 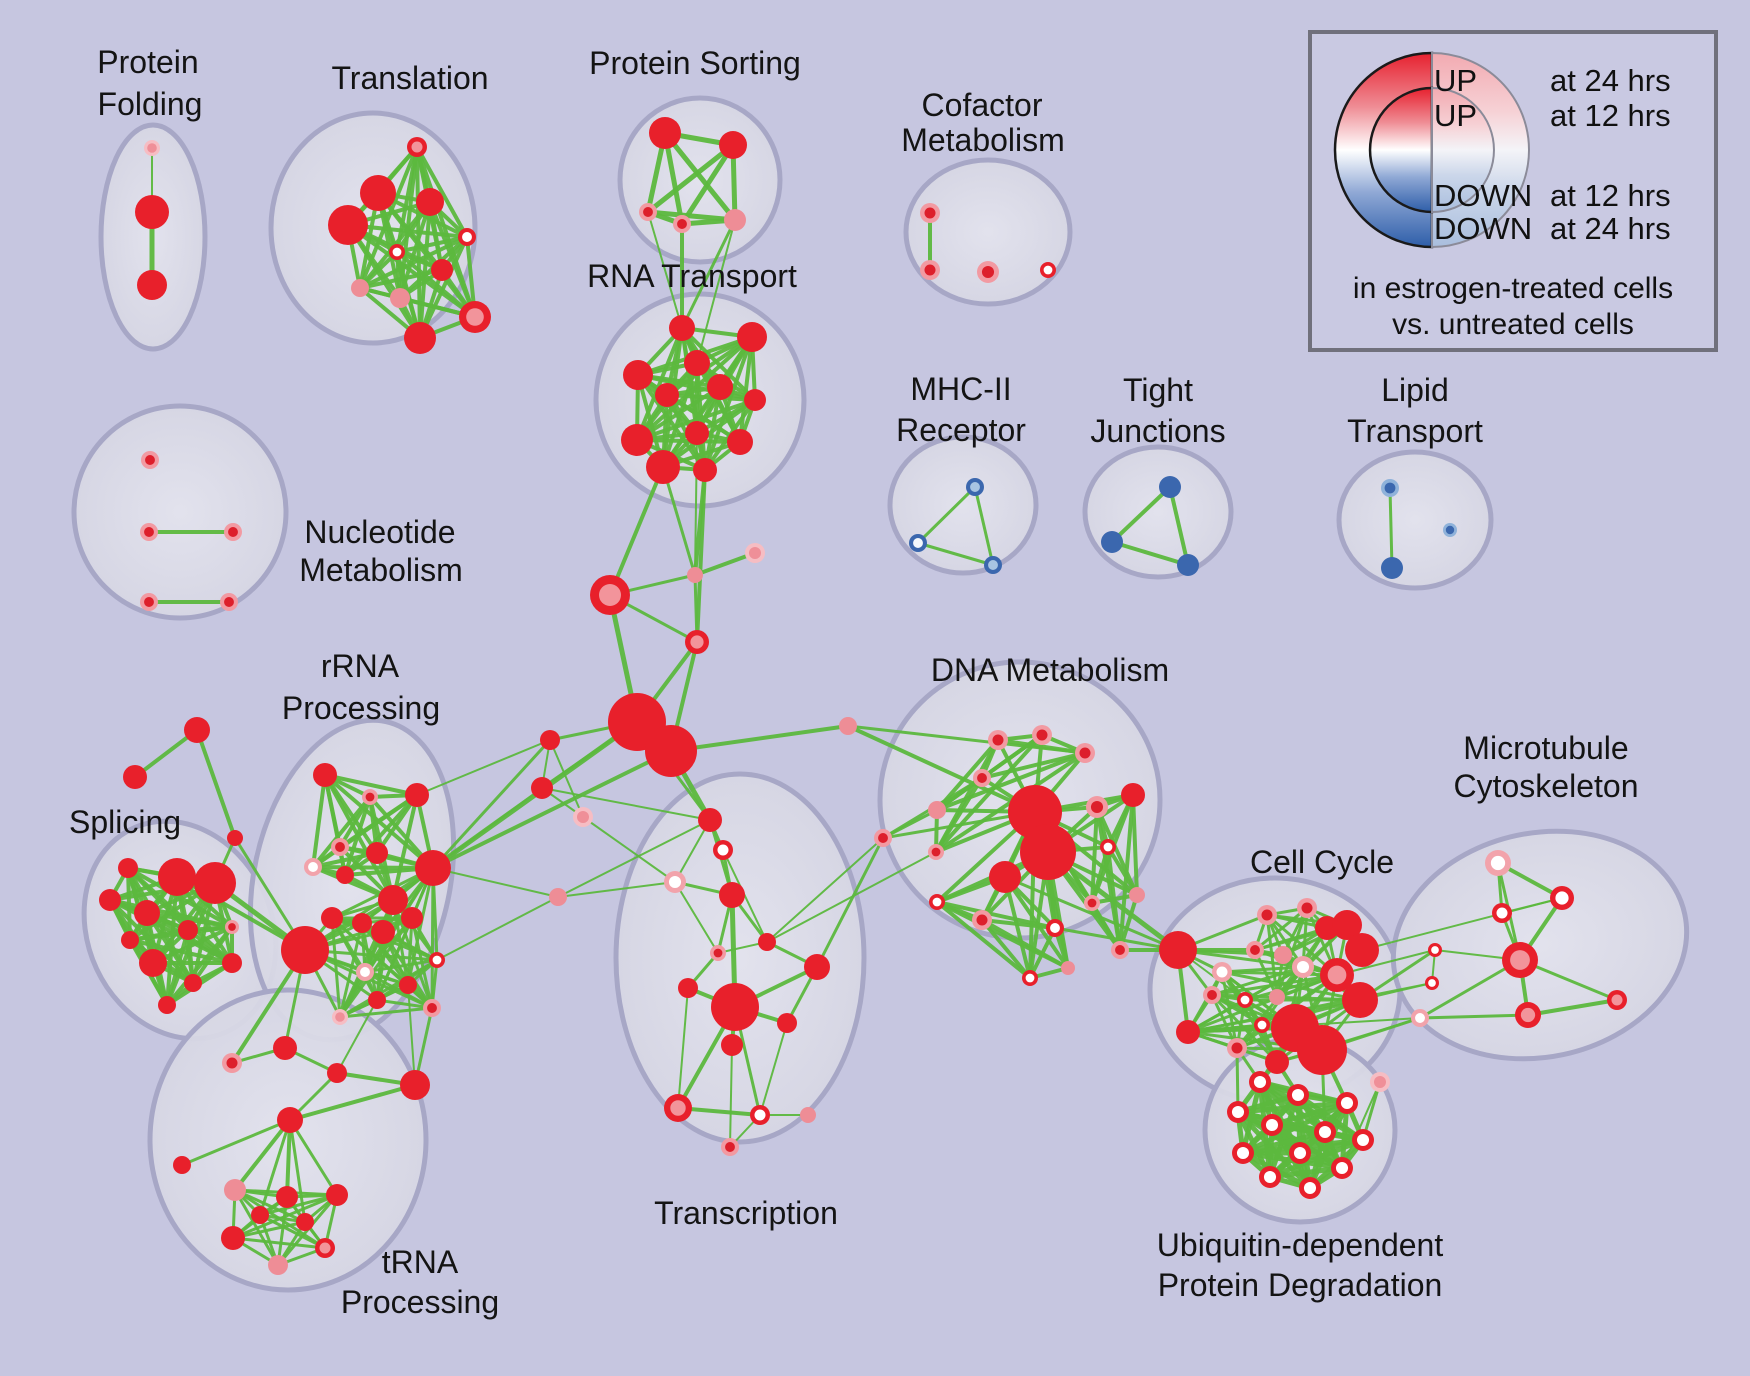 I want to click on cluster-label-trna-processing: Processing, so click(x=420, y=1302).